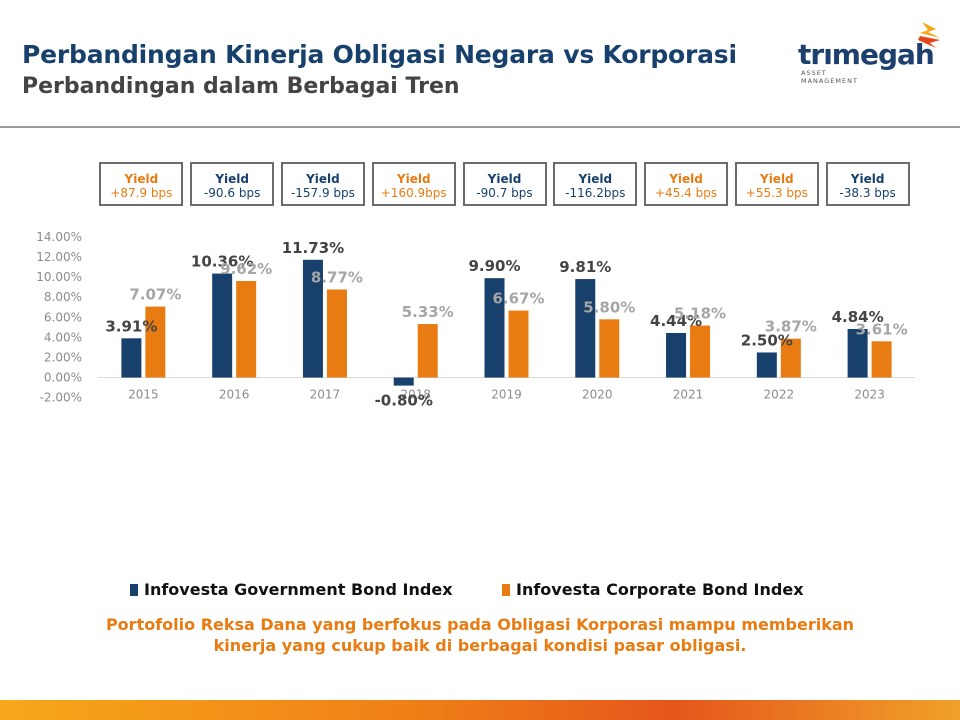 The width and height of the screenshot is (960, 720). What do you see at coordinates (143, 395) in the screenshot?
I see `x-tick-label: 2015` at bounding box center [143, 395].